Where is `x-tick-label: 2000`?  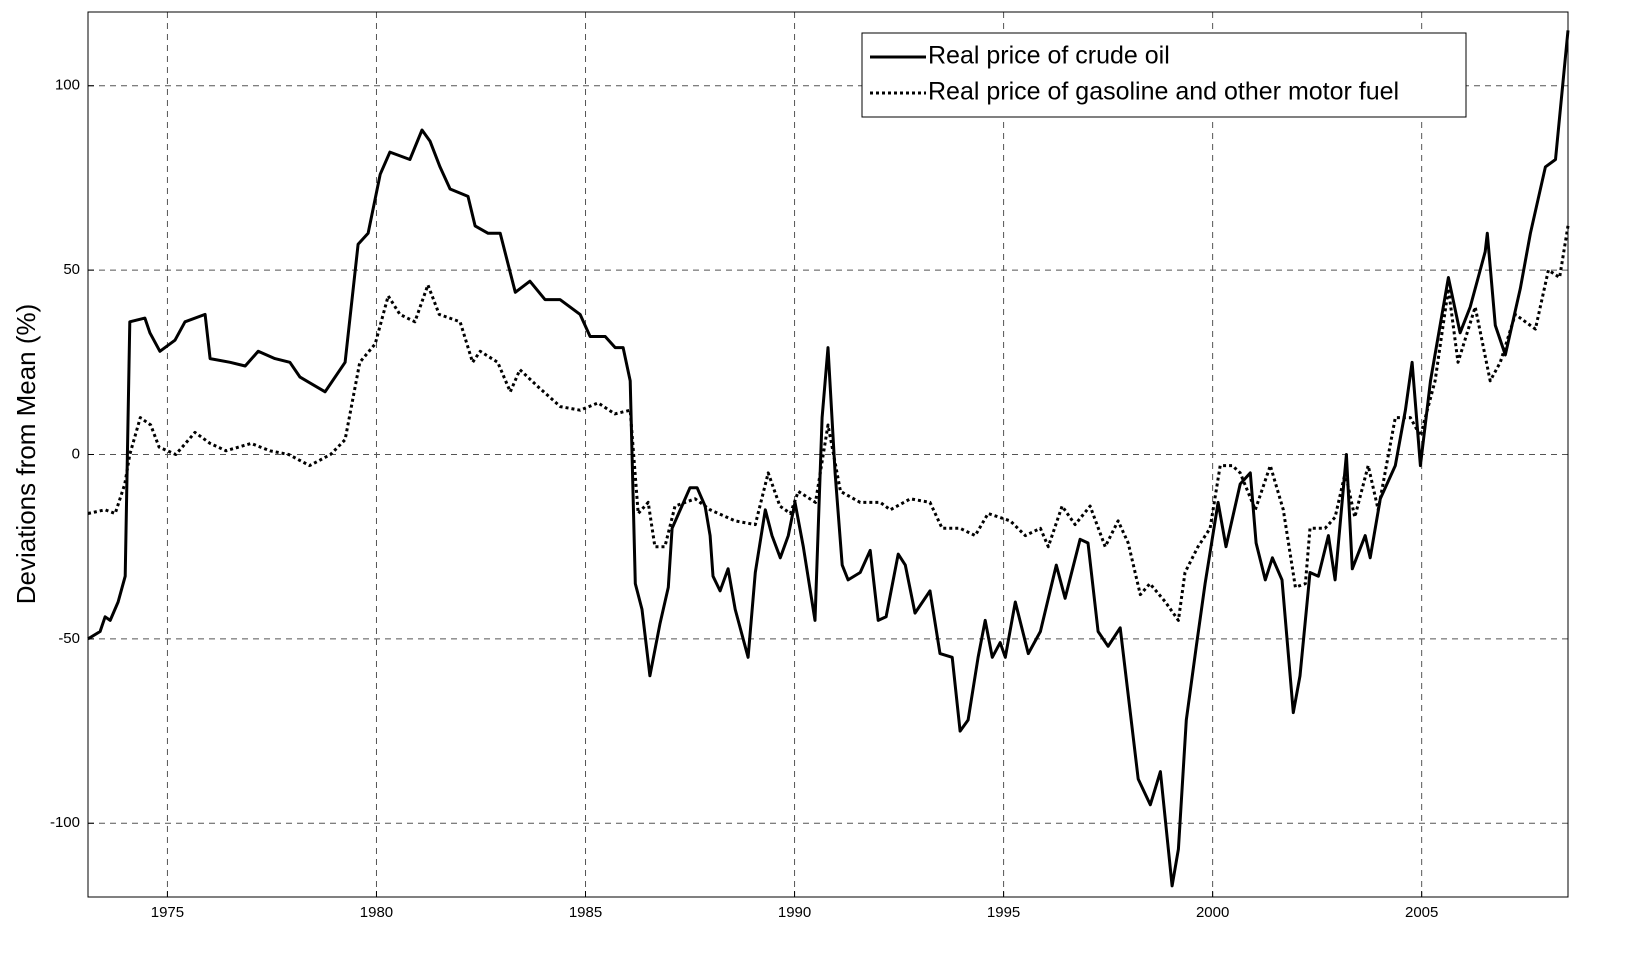 x-tick-label: 2000 is located at coordinates (1212, 912).